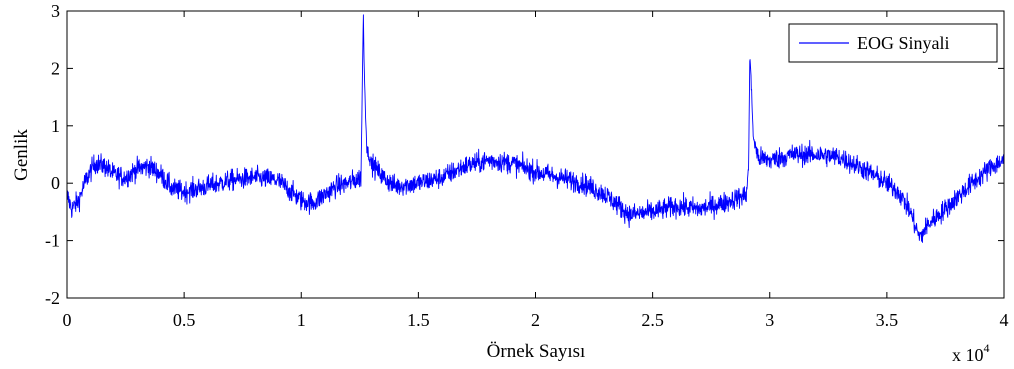 Image resolution: width=1014 pixels, height=369 pixels. I want to click on y-tick-labels: -2 -1 0 1 2 3, so click(52, 154).